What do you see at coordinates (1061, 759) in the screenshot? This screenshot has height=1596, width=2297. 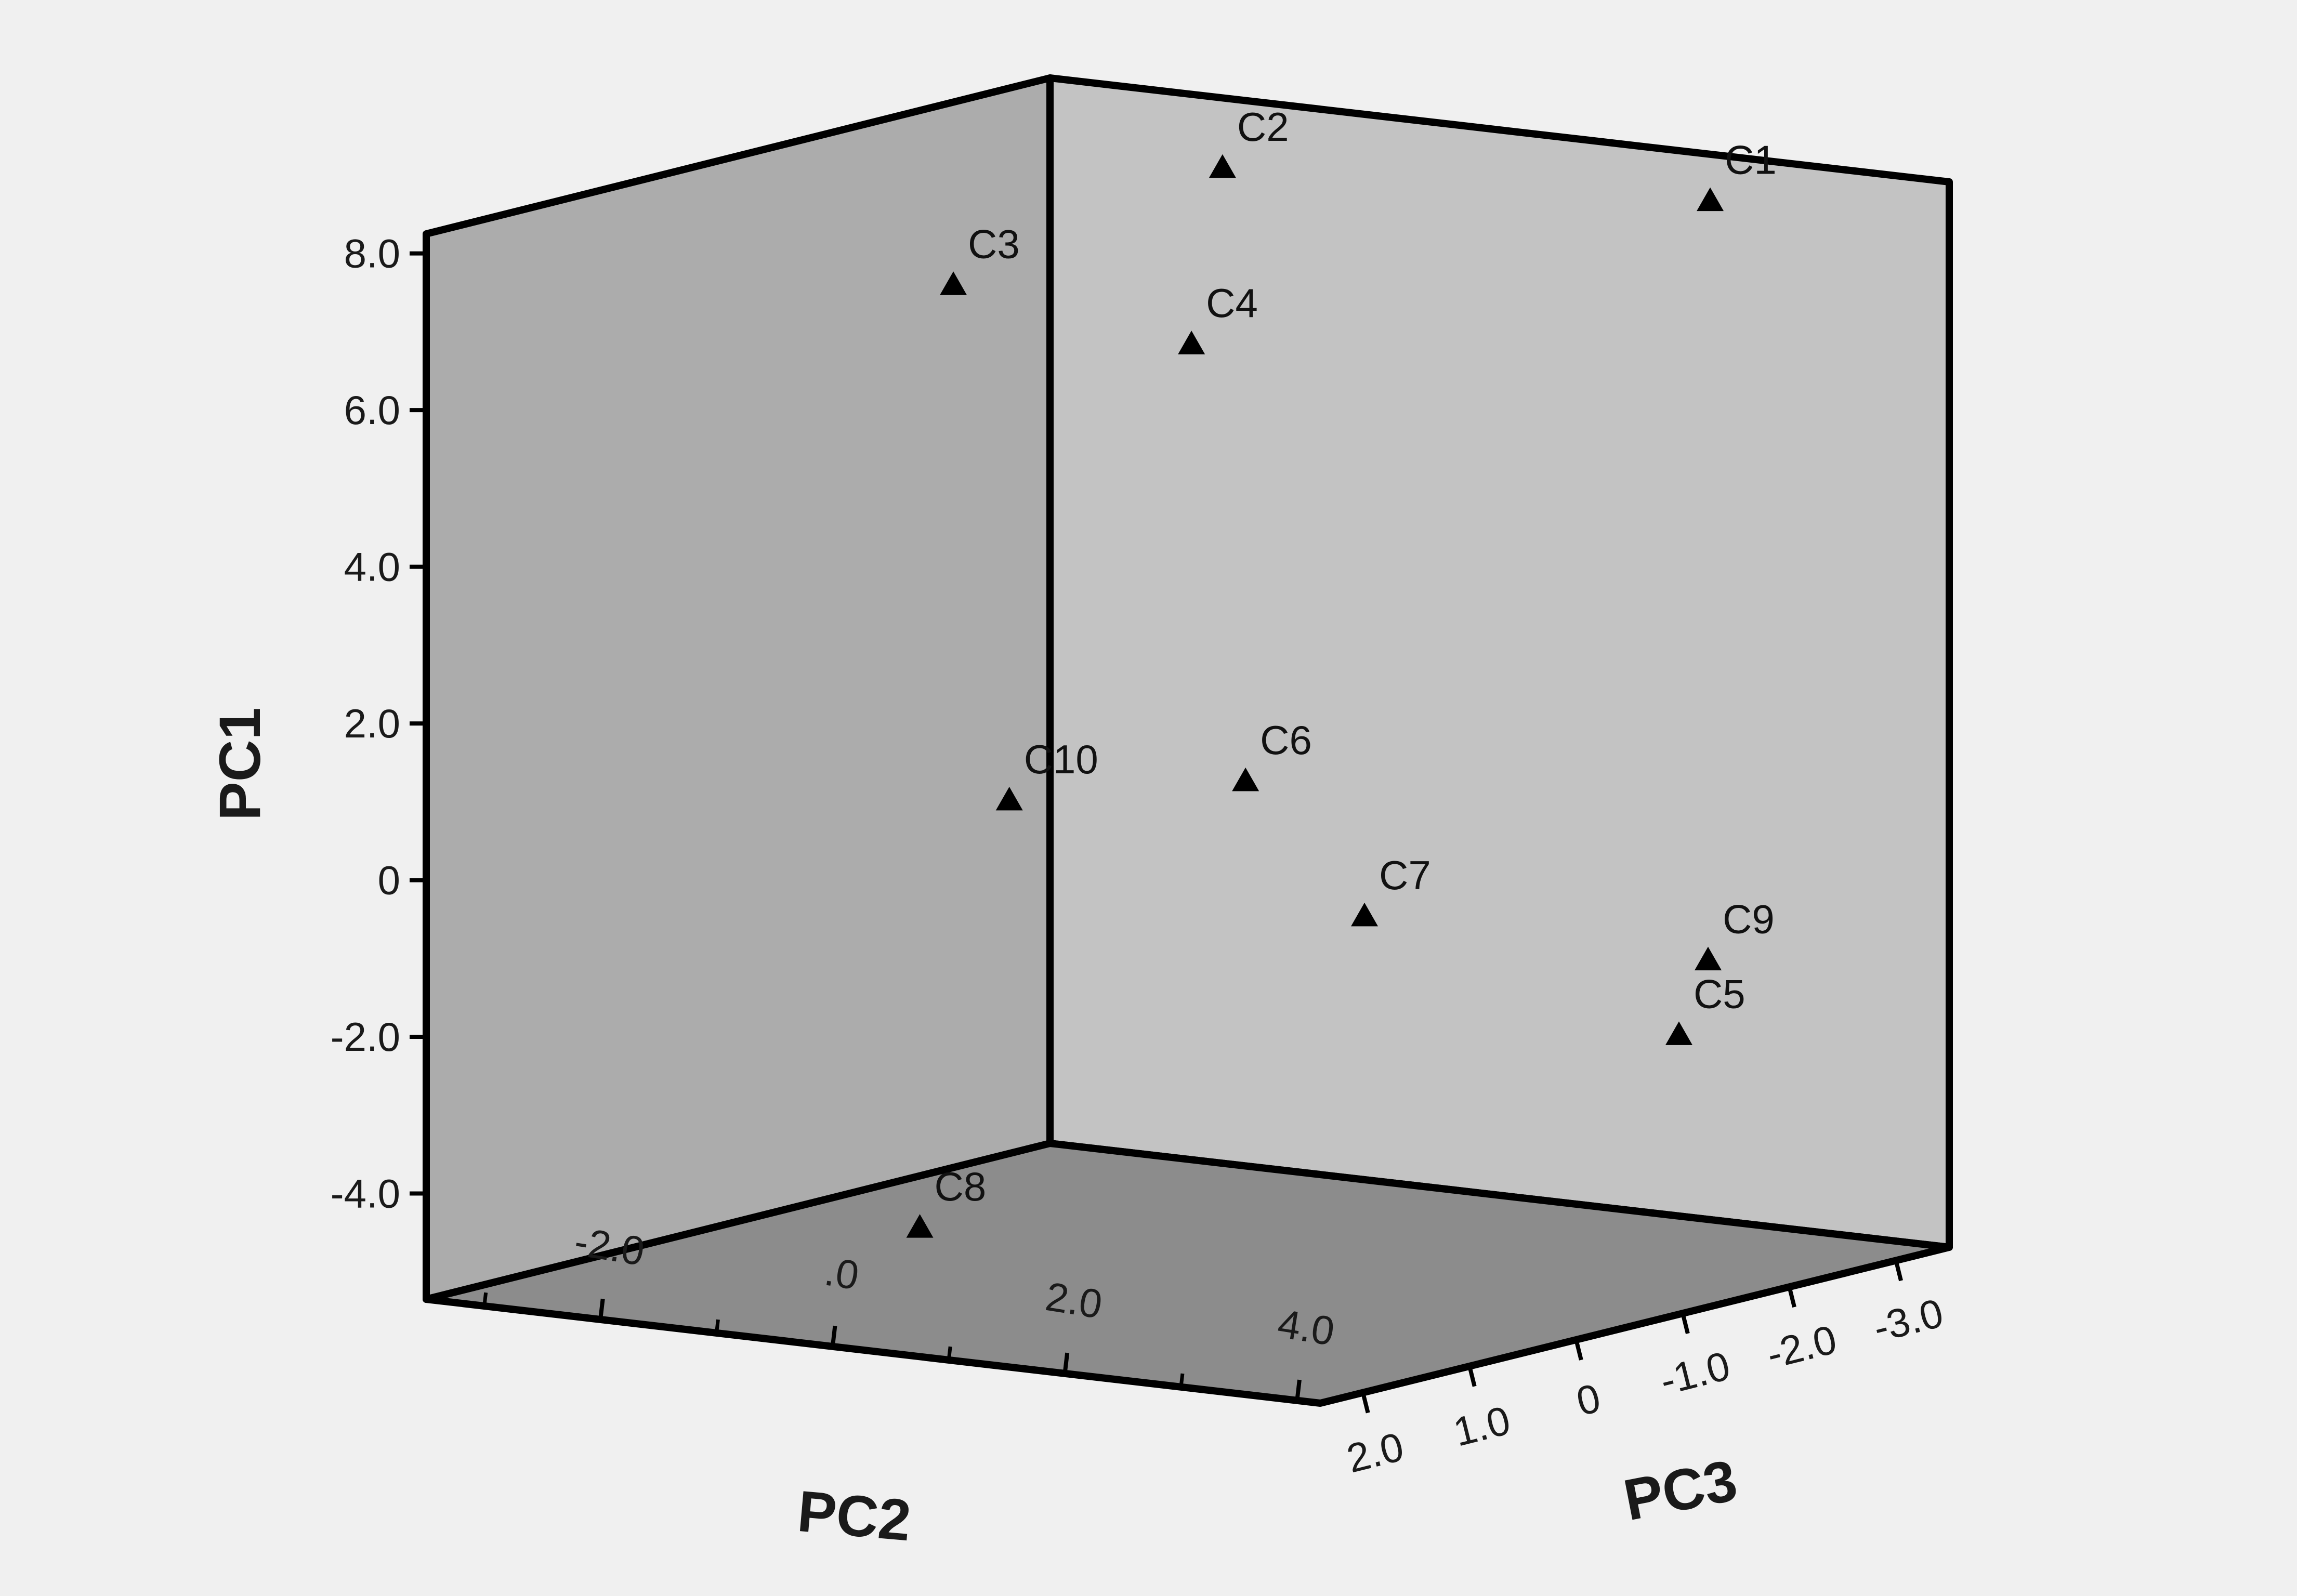 I see `point-label-c10: C10` at bounding box center [1061, 759].